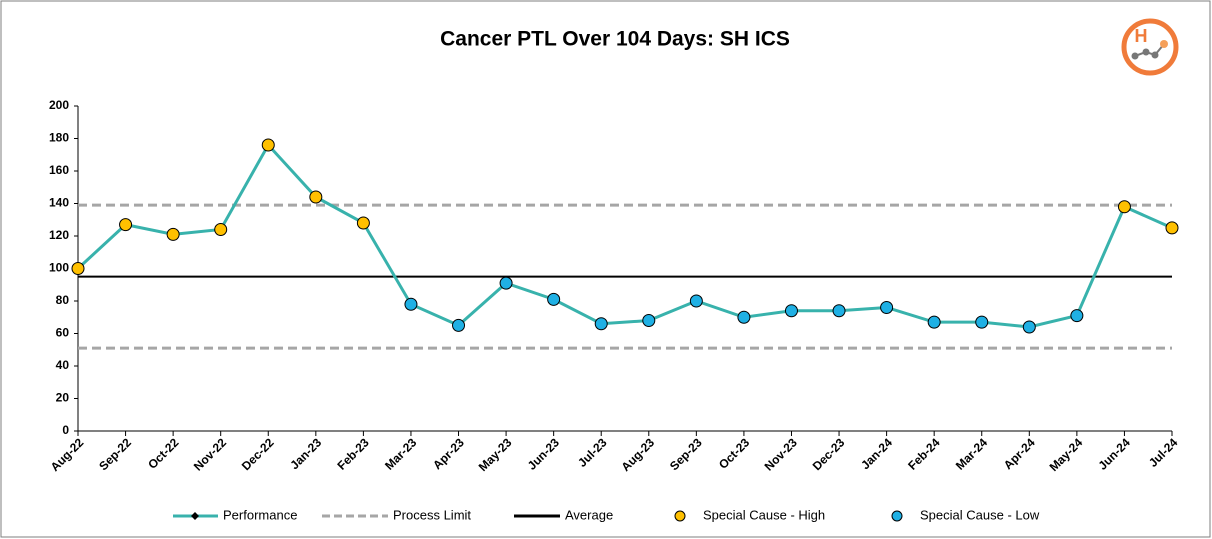  What do you see at coordinates (59, 170) in the screenshot?
I see `y-tick-label: 160` at bounding box center [59, 170].